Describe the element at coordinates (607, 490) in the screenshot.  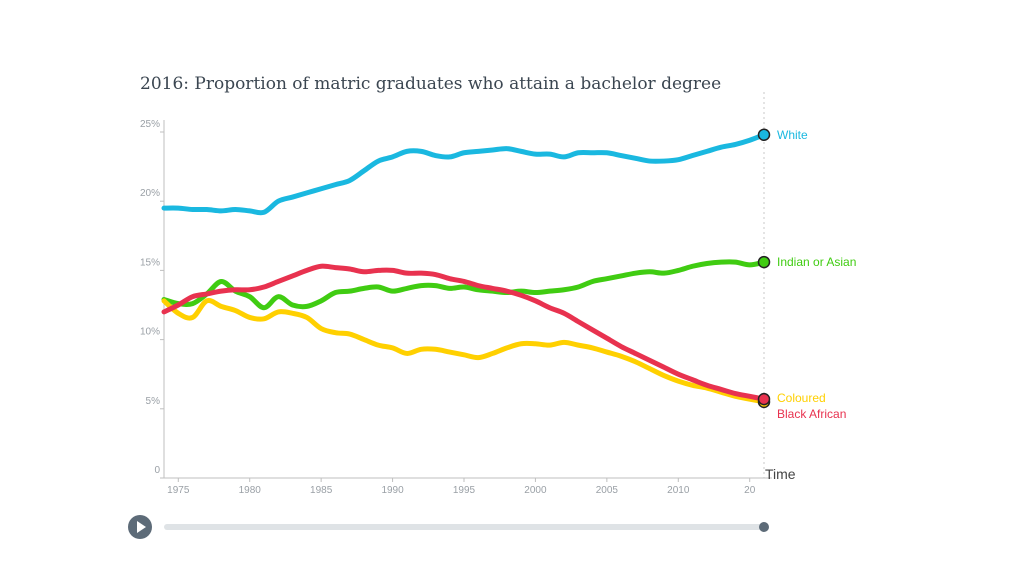
I see `x-tick-label: 2005` at that location.